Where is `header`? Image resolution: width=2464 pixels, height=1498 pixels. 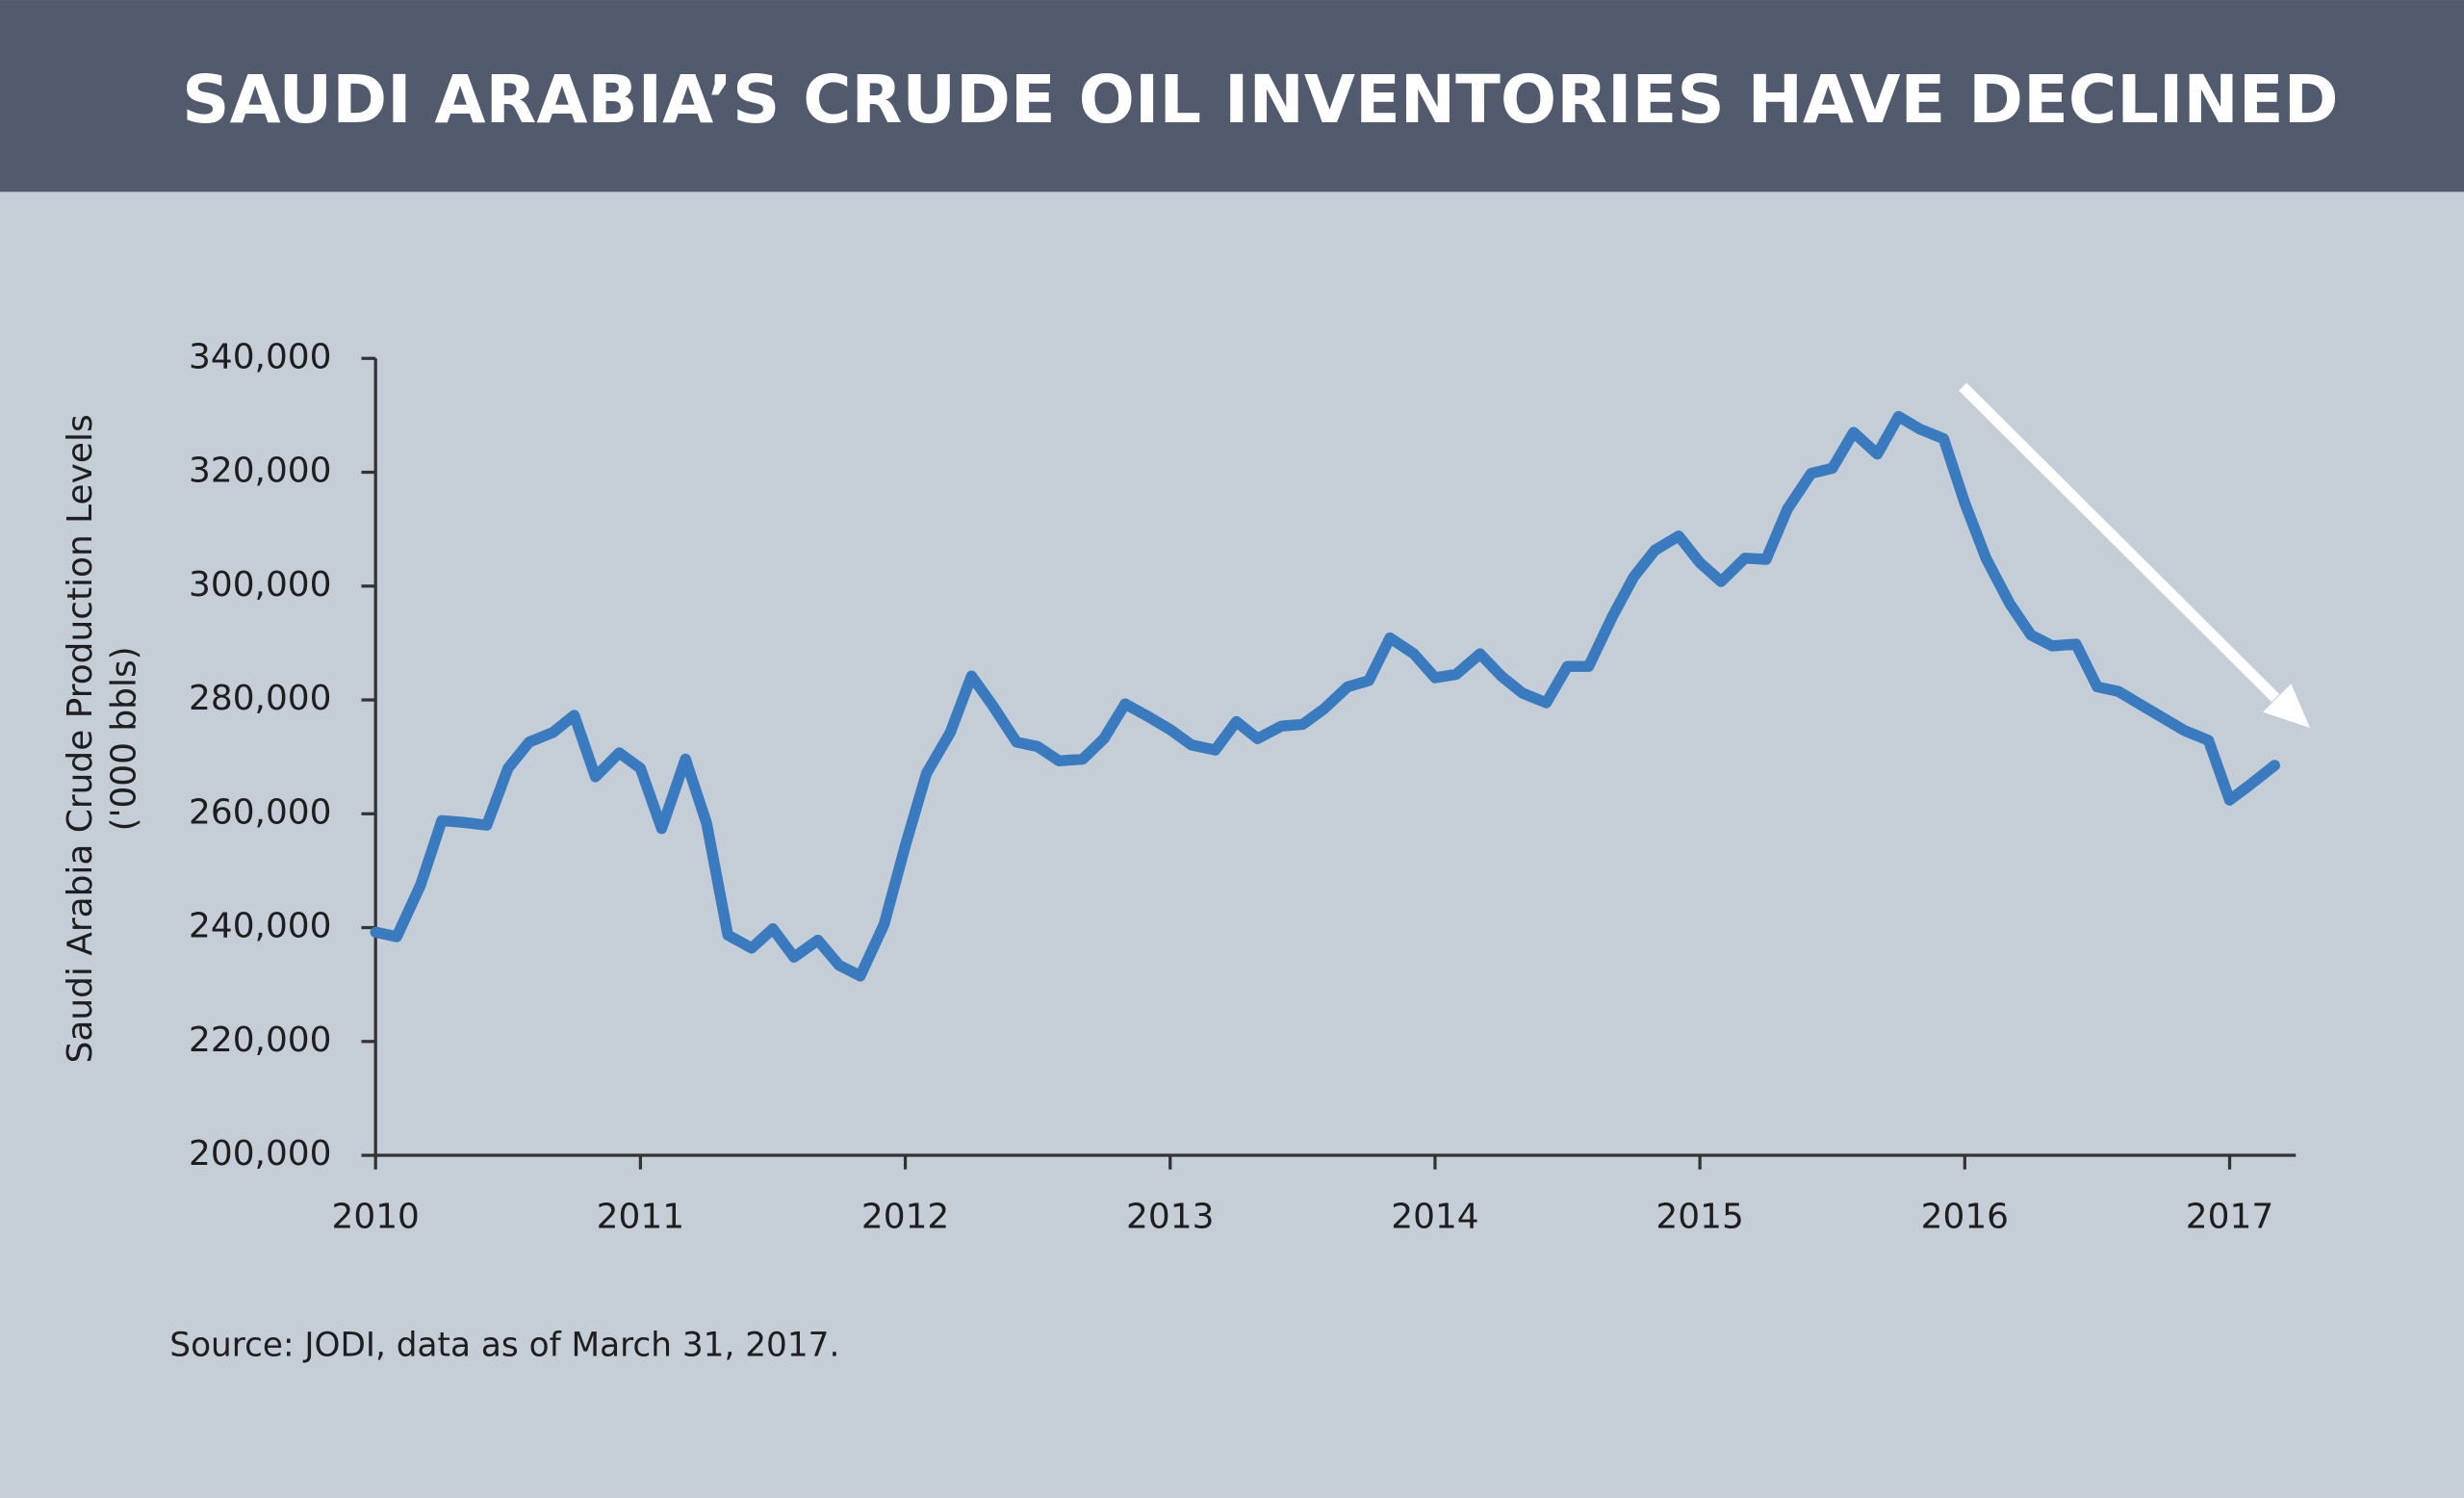 header is located at coordinates (1232, 97).